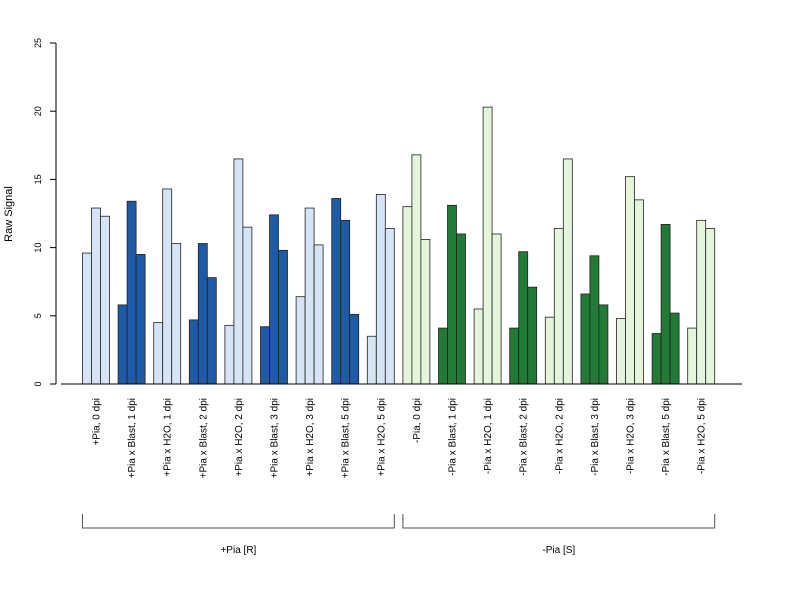 The height and width of the screenshot is (600, 800). Describe the element at coordinates (666, 437) in the screenshot. I see `x-tick-label: -Pia x Blast, 5 dpi` at that location.